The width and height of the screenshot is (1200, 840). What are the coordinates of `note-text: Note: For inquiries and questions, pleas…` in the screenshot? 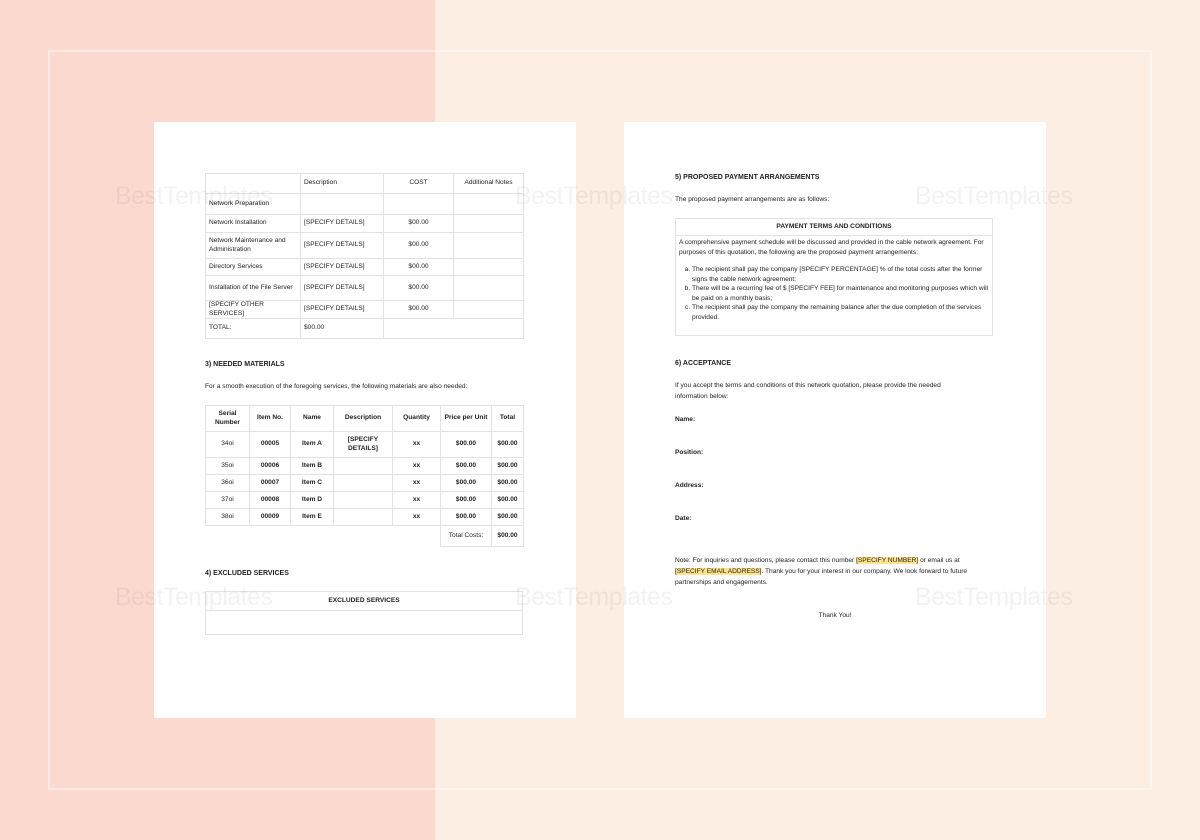 It's located at (766, 560).